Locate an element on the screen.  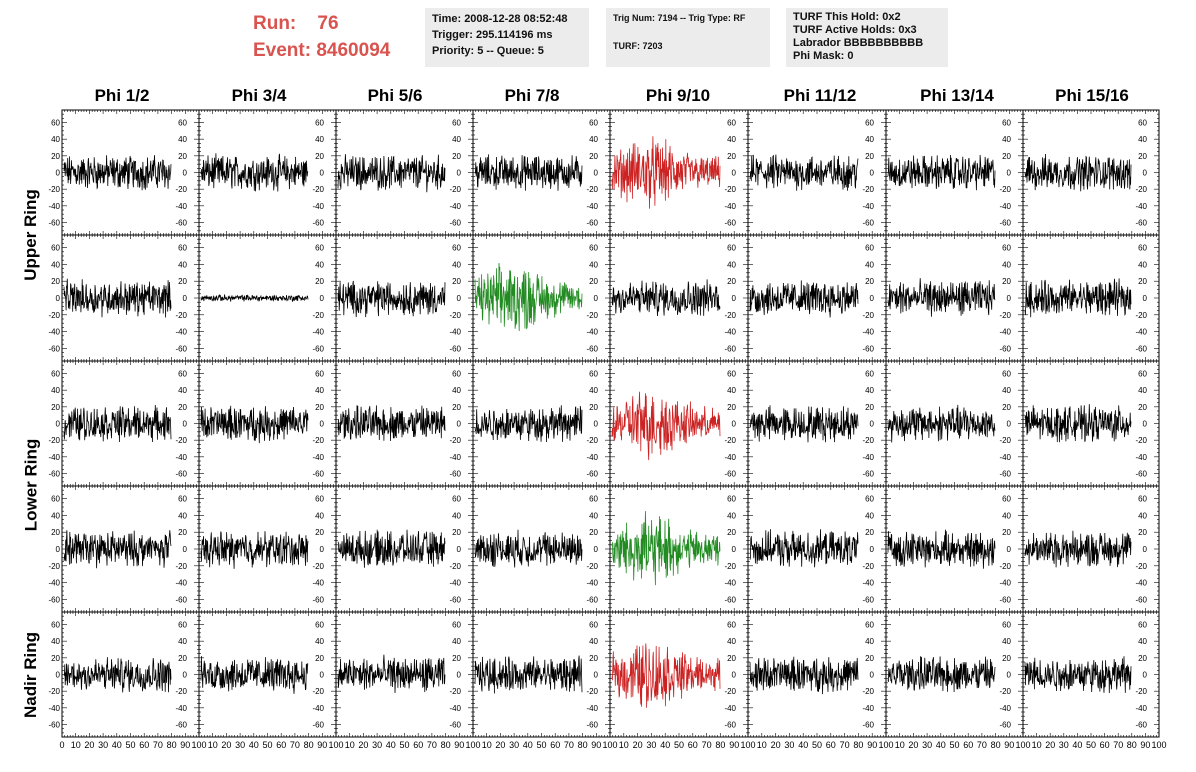
column-header-phi-1-2: Phi 1/2 is located at coordinates (122, 95).